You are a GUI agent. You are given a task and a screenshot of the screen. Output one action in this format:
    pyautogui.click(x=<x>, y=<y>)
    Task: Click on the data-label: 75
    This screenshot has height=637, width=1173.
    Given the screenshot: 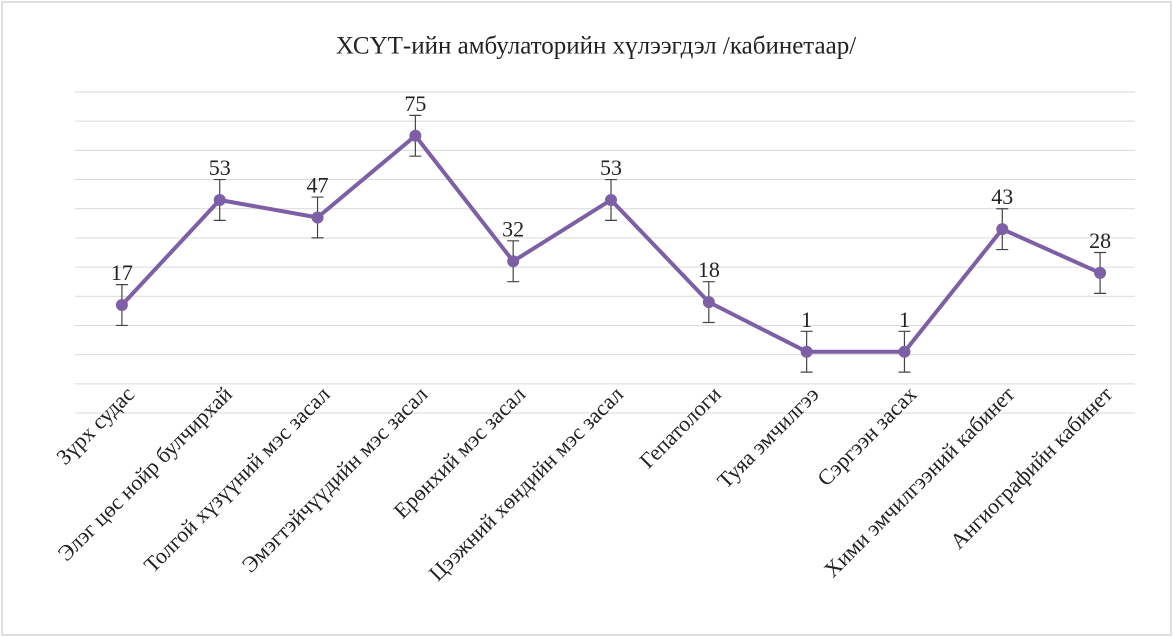 What is the action you would take?
    pyautogui.click(x=415, y=103)
    